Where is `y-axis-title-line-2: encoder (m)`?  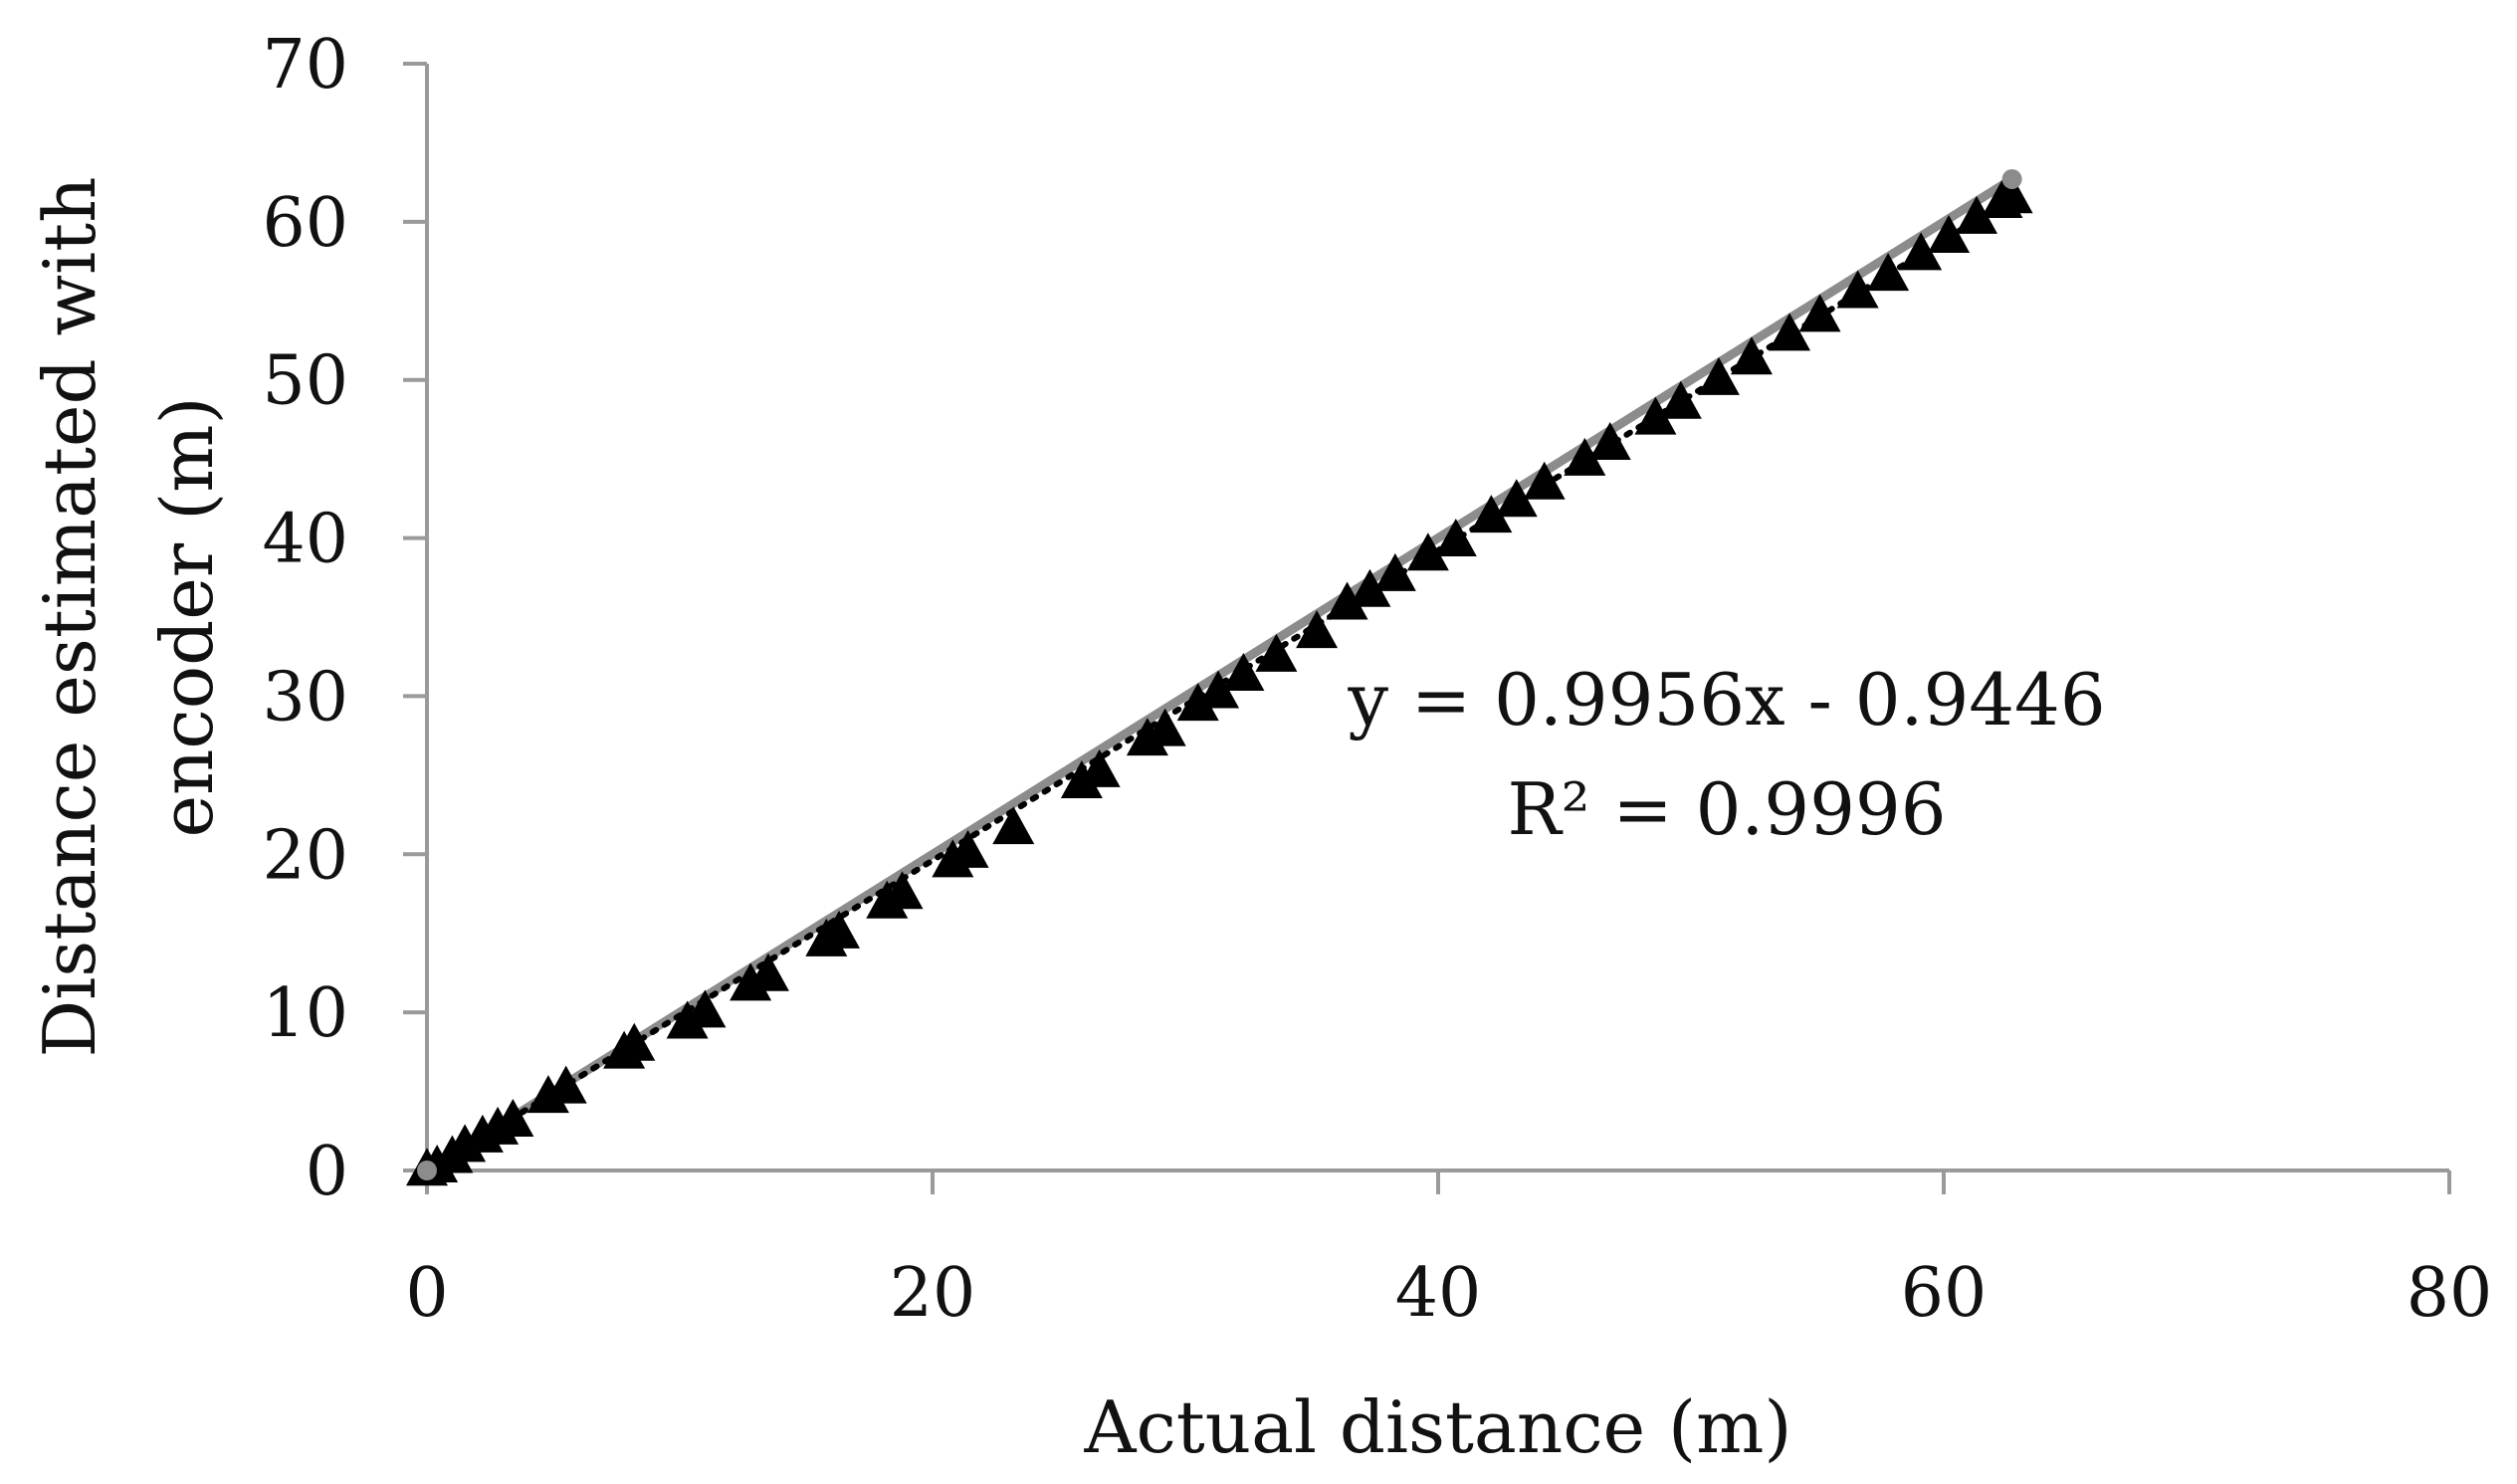
y-axis-title-line-2: encoder (m) is located at coordinates (187, 616).